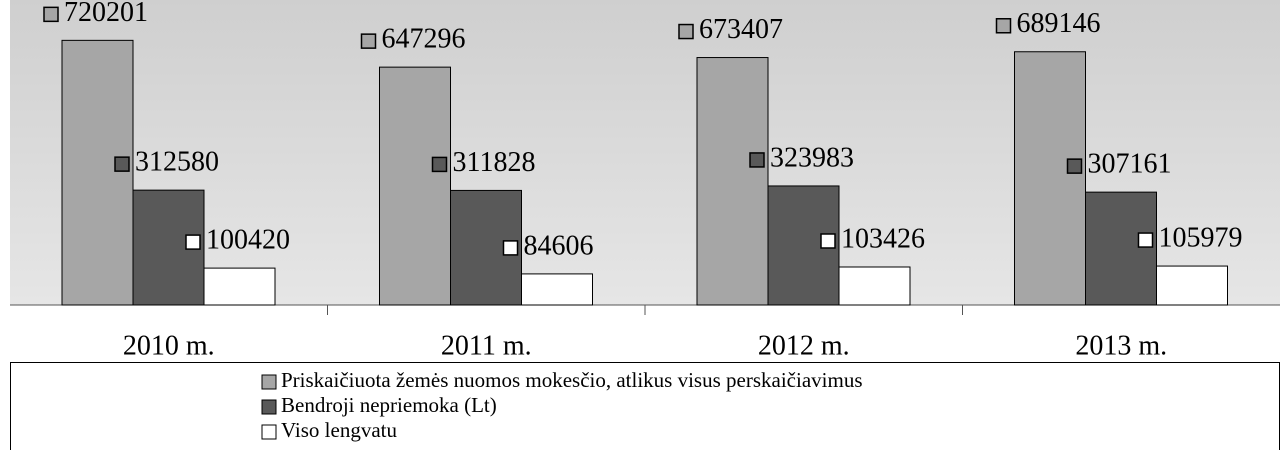  Describe the element at coordinates (248, 240) in the screenshot. I see `data-label: 100420` at that location.